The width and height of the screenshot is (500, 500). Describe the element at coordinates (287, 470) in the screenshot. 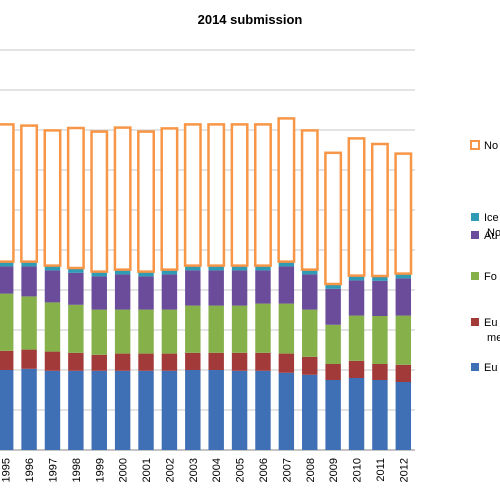

I see `x-tick-label: 2007` at that location.